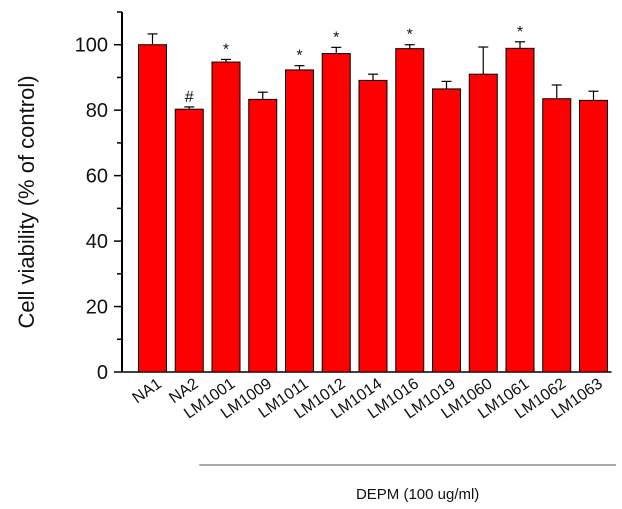 The width and height of the screenshot is (622, 509). I want to click on bar-na2, so click(189, 240).